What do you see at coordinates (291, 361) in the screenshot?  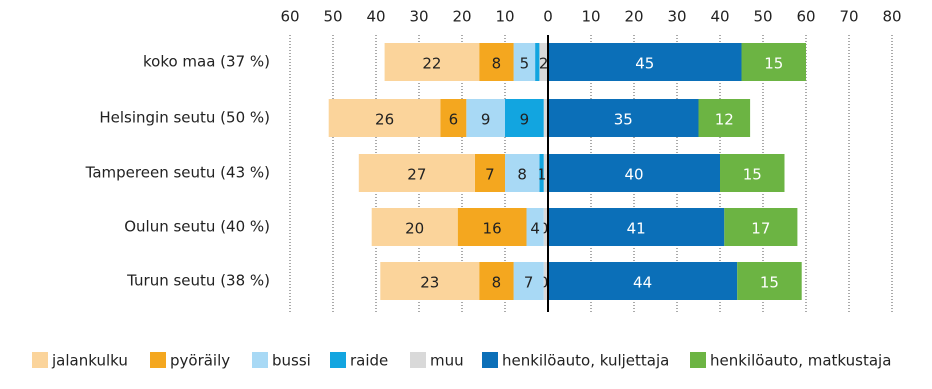 I see `legend-label: bussi` at bounding box center [291, 361].